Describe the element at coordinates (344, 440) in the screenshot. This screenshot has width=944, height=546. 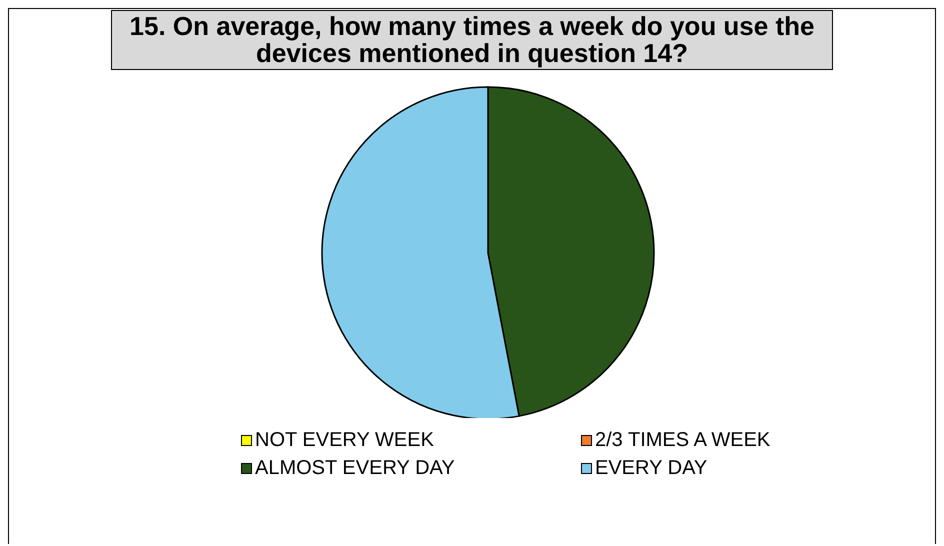
I see `legend-label: NOT EVERY WEEK` at that location.